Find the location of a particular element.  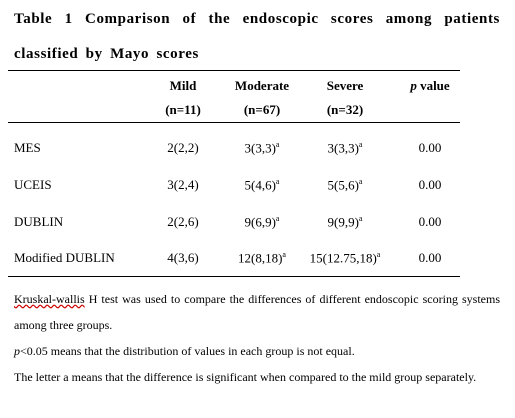

cell-text: 2(2,6) is located at coordinates (183, 221).